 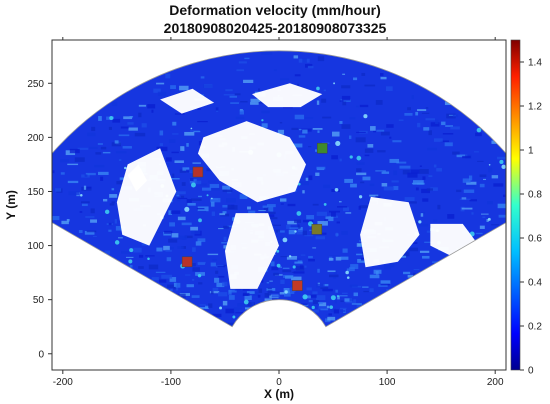 I want to click on x-tick-label: -100, so click(x=171, y=382).